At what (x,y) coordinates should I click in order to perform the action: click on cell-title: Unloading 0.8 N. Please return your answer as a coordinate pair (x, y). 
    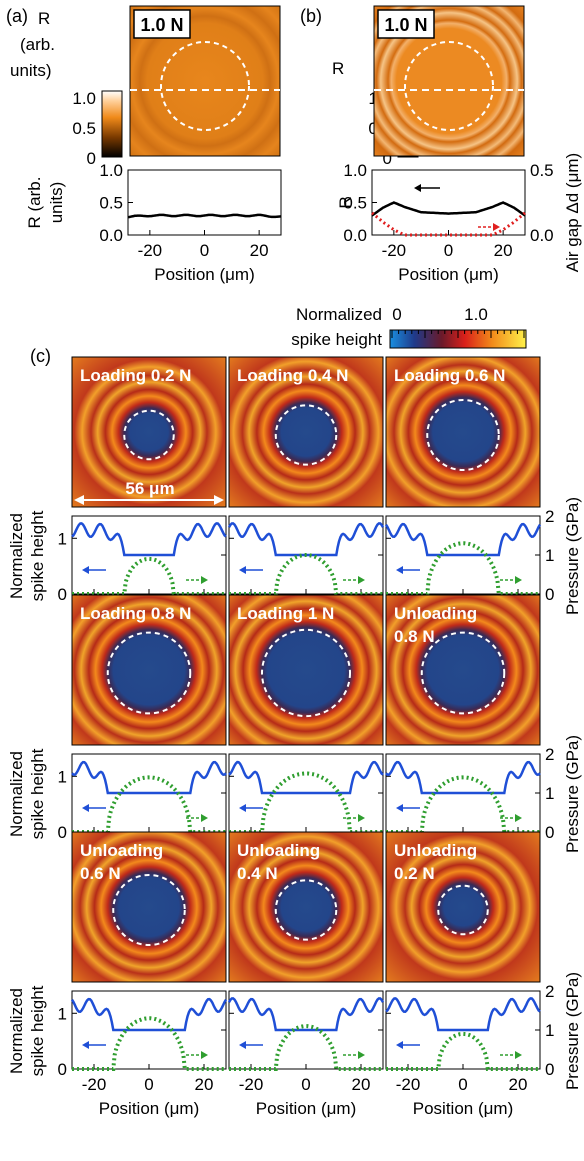
    Looking at the image, I should click on (435, 625).